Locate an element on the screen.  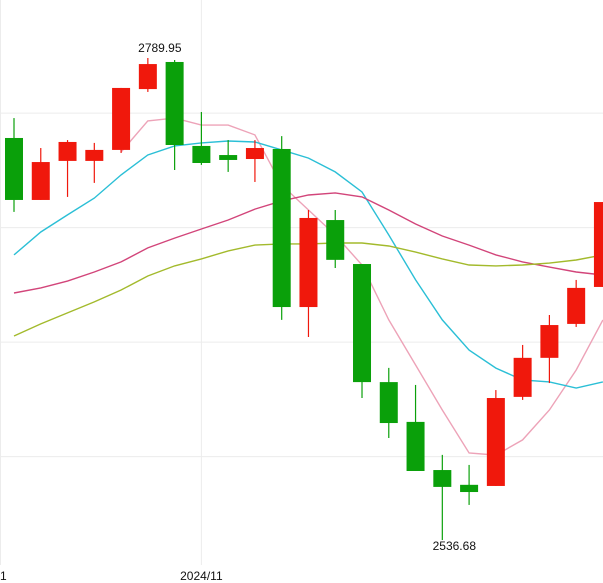
x-tick-label: 1 is located at coordinates (3, 576).